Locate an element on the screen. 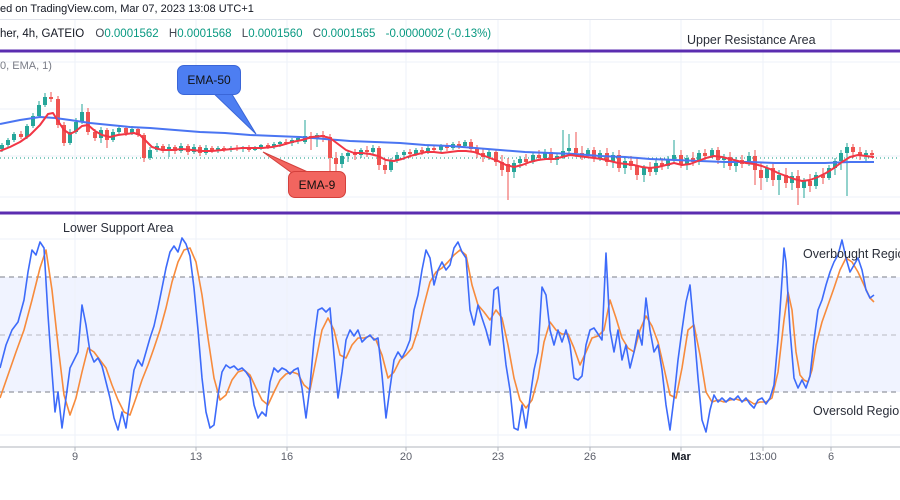 The image size is (900, 500). ohlc-high-label: H is located at coordinates (173, 34).